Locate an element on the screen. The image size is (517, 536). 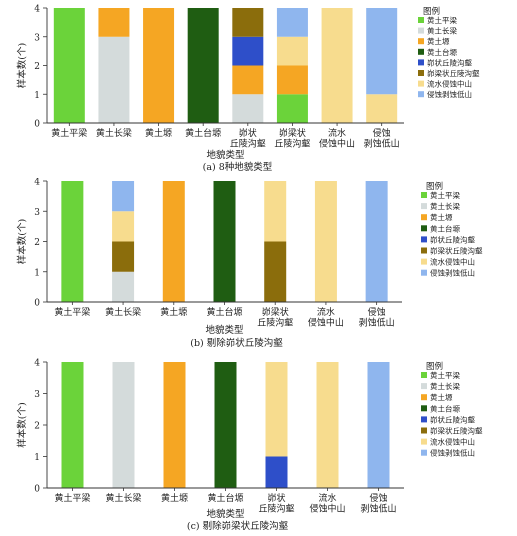
x-tick-label: 峁状 is located at coordinates (276, 498).